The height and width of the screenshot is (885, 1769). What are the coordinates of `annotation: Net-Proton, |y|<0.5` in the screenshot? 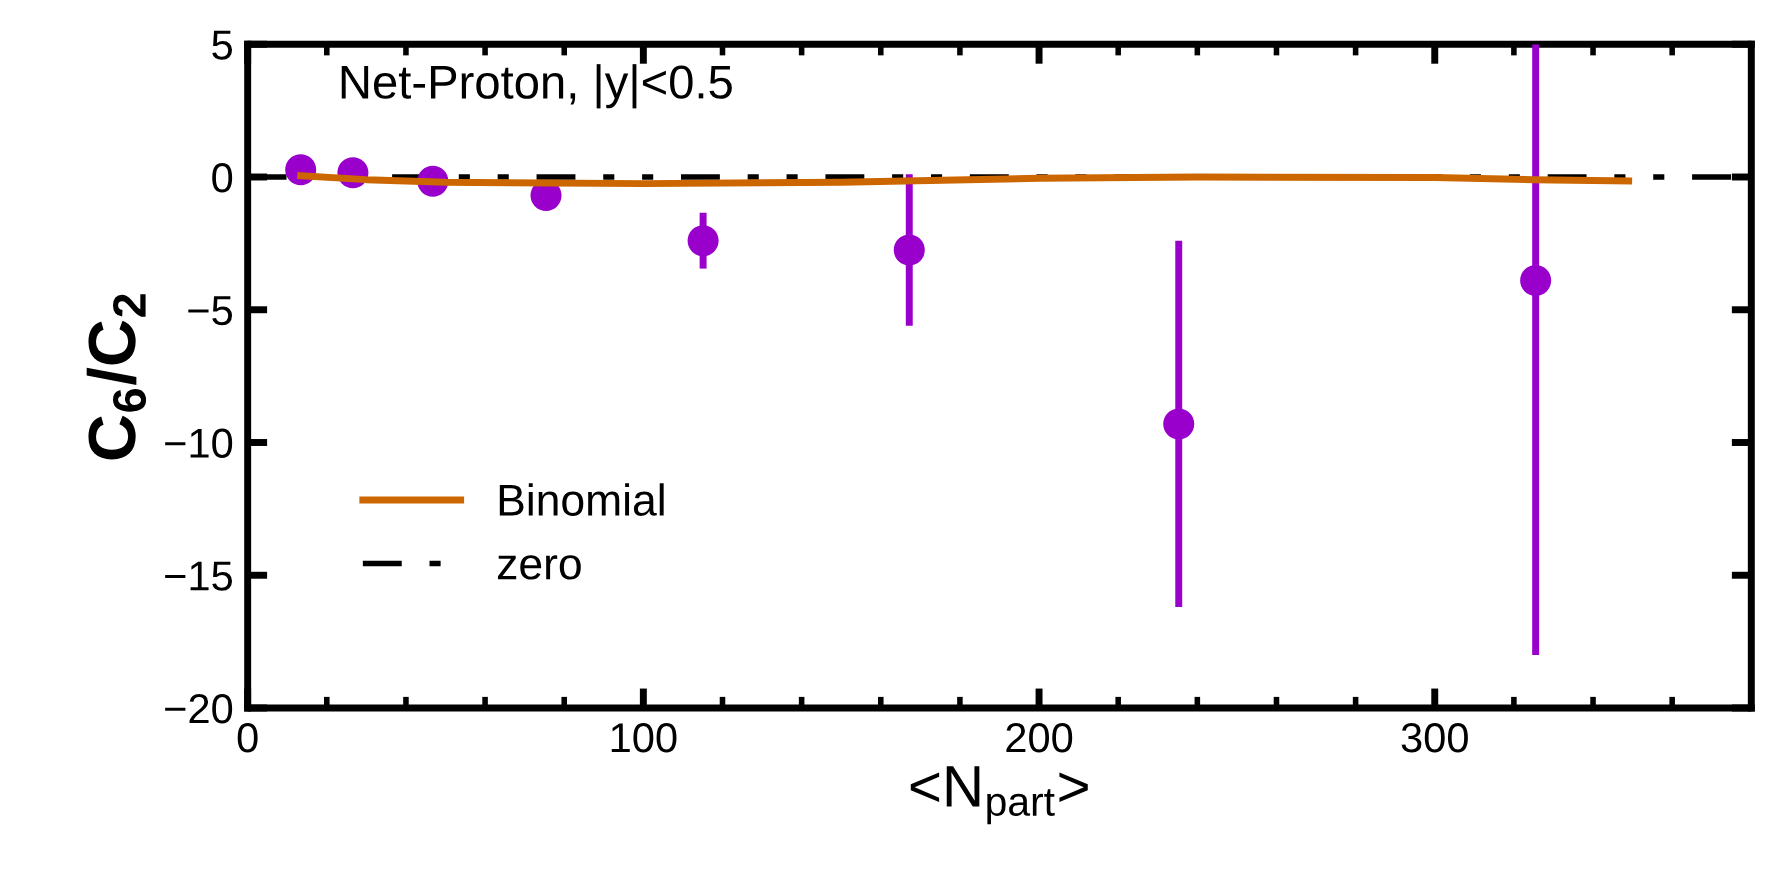 It's located at (536, 86).